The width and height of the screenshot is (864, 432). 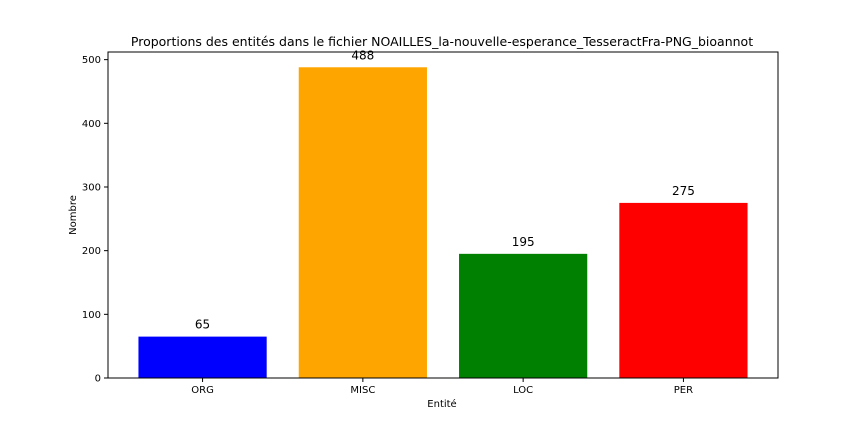 I want to click on x-tick-label-misc: MISC, so click(x=362, y=390).